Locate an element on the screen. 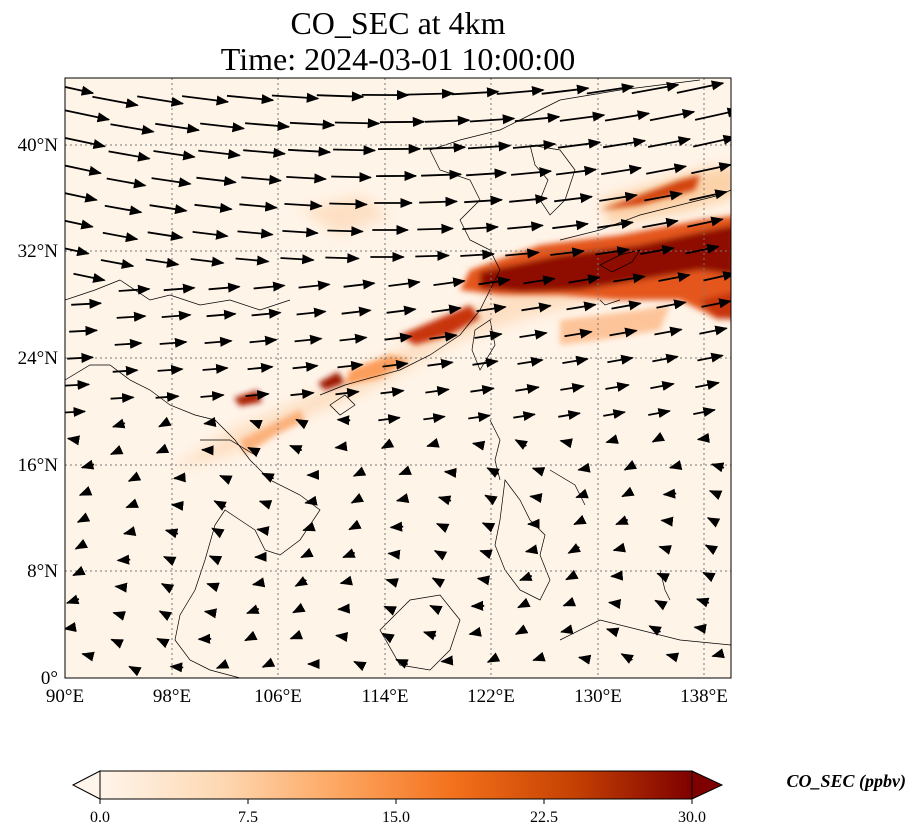  lon-tick-label: 98°E is located at coordinates (172, 696).